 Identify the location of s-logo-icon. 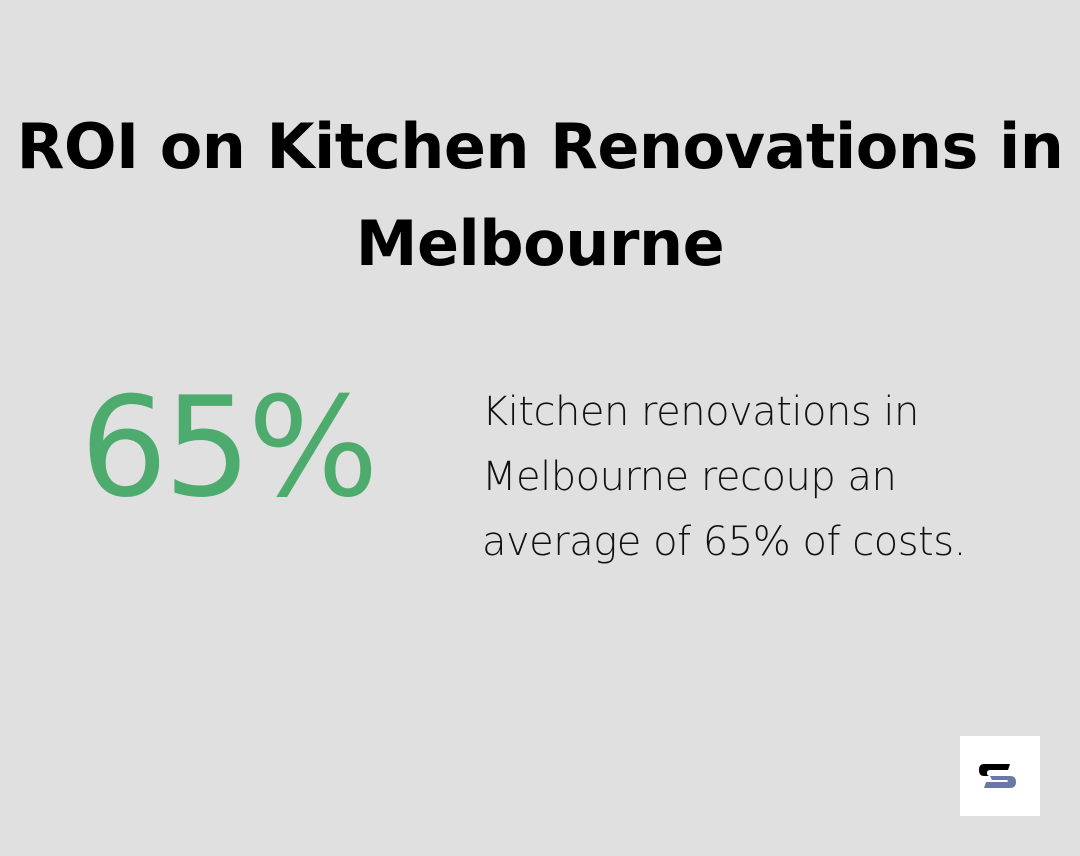
(997, 776).